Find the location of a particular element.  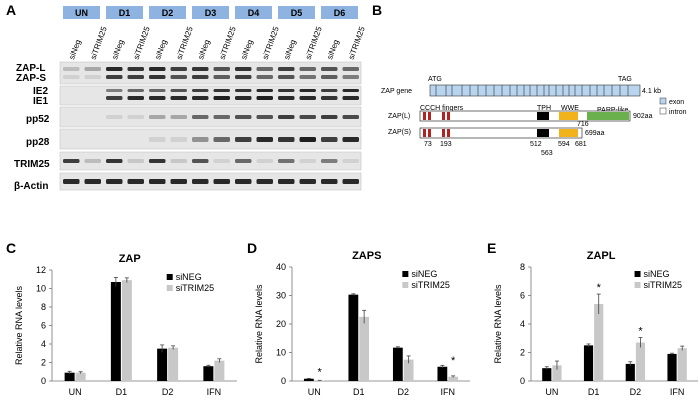

group-header-label: D4 is located at coordinates (254, 13).